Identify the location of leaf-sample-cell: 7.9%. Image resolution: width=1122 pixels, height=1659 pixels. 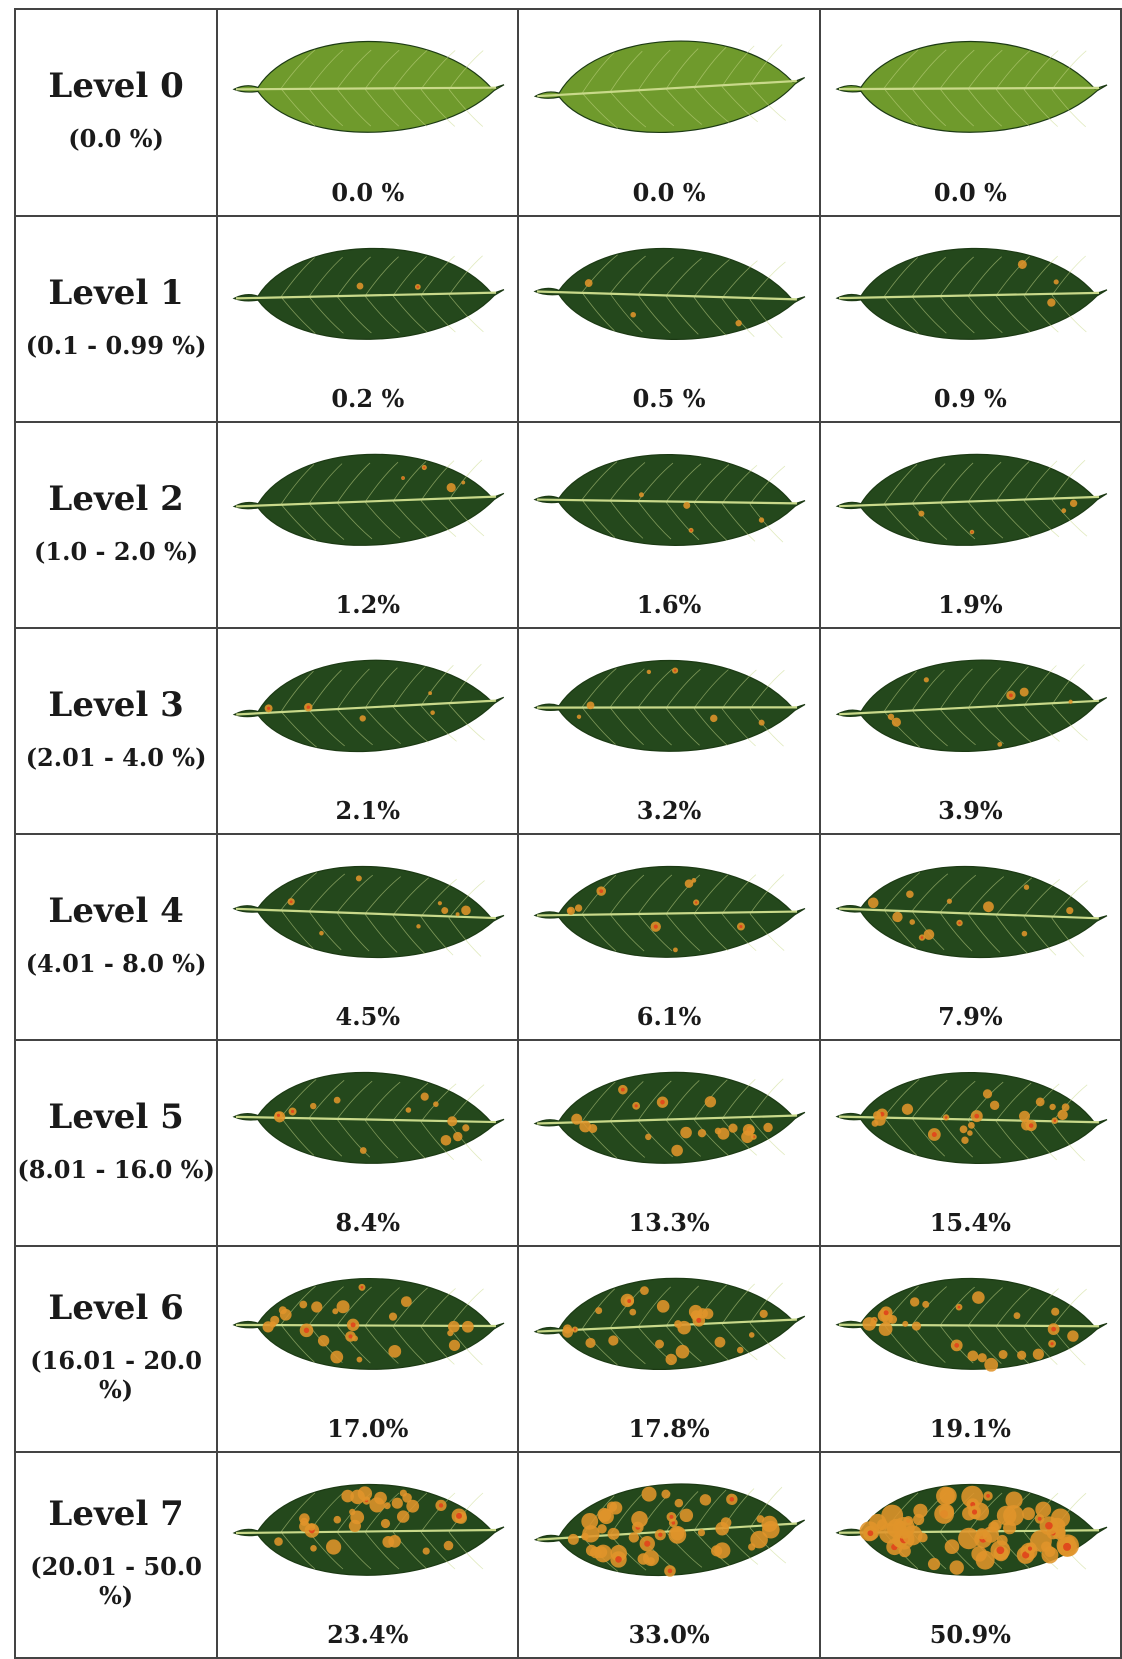
(970, 937).